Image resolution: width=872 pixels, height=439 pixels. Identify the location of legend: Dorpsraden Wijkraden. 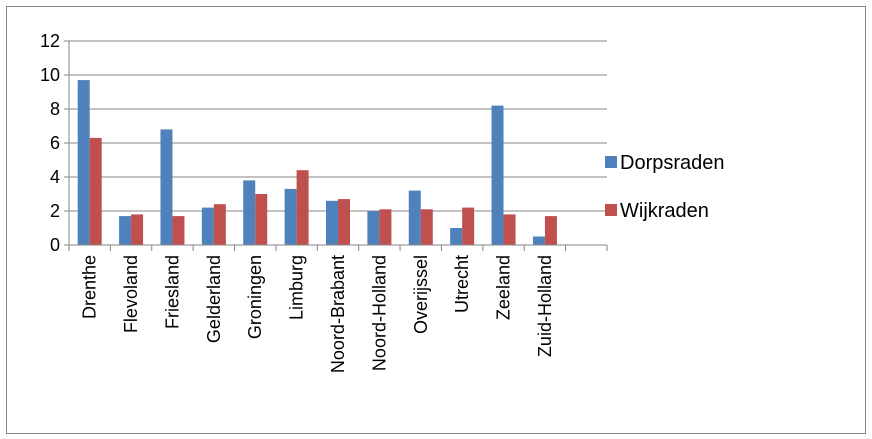
(665, 187).